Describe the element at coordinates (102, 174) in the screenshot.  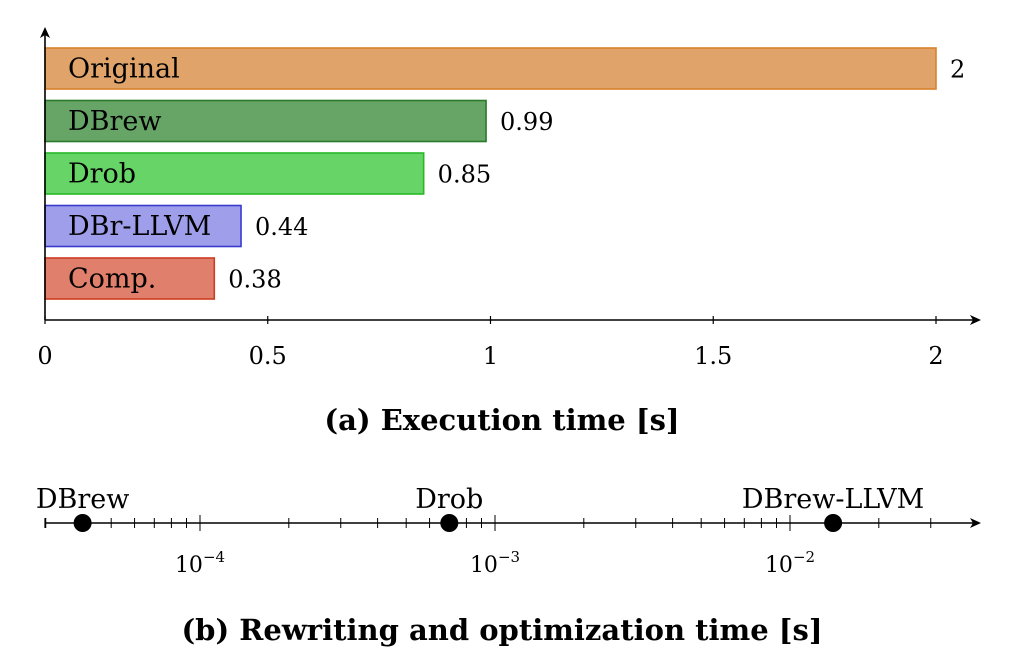
I see `bar-label: Drob` at that location.